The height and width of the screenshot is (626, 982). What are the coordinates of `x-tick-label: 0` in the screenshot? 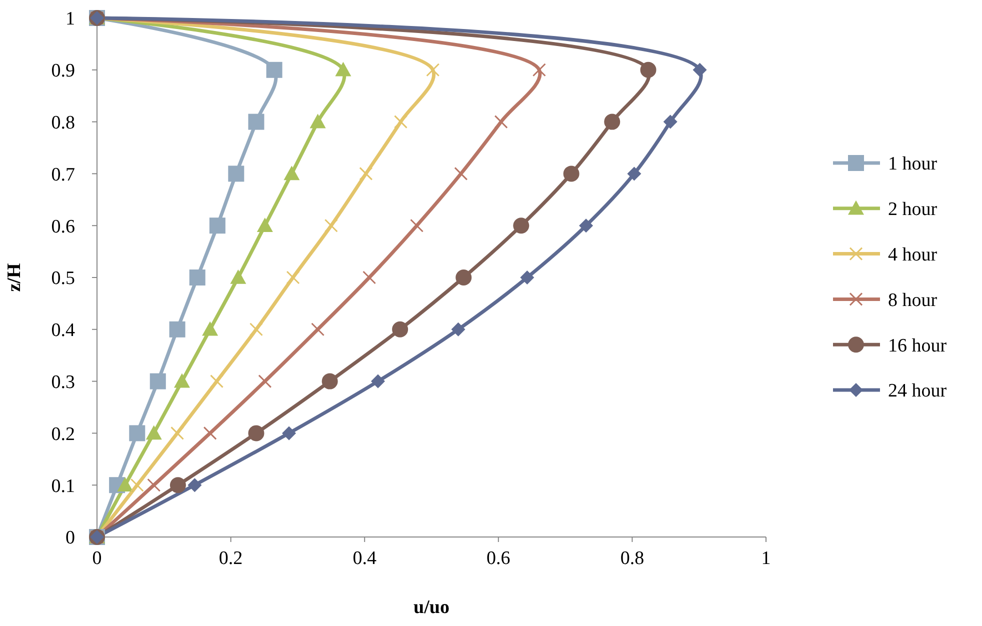 It's located at (97, 558).